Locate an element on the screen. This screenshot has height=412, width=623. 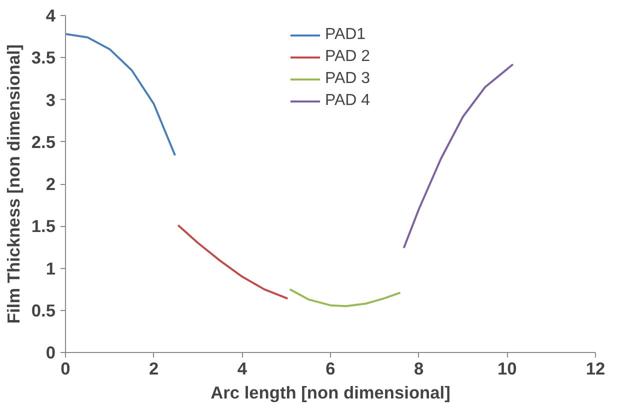
y-tick-label: 3 is located at coordinates (51, 100).